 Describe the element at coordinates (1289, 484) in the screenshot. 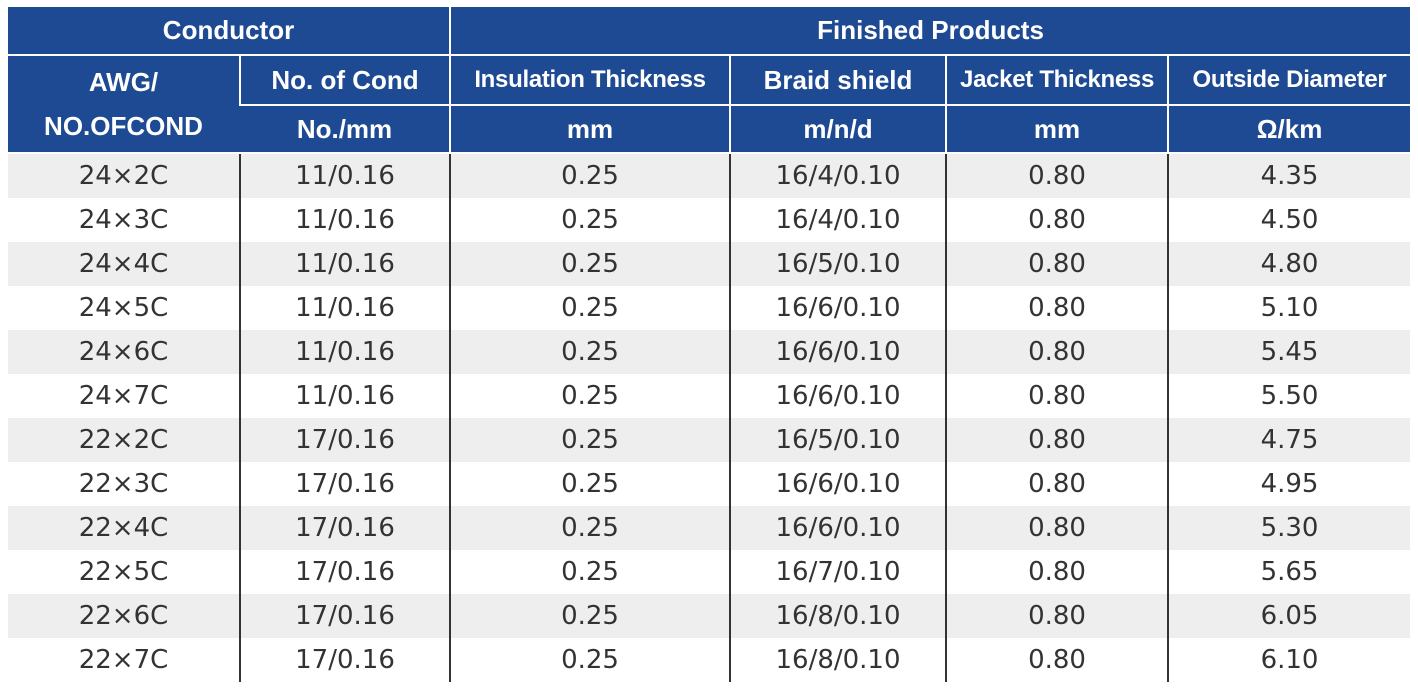

I see `cell-diameter: 4.95` at that location.